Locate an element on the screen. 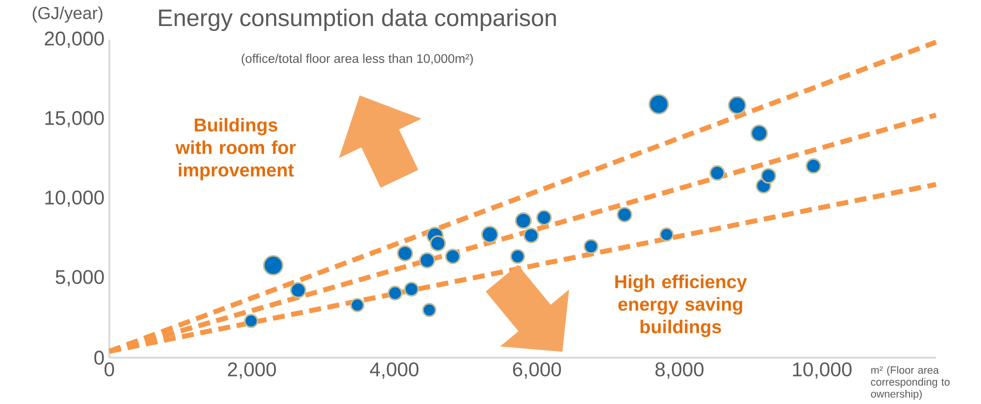 The height and width of the screenshot is (404, 981). y-axis-title: (GJ/year) is located at coordinates (67, 14).